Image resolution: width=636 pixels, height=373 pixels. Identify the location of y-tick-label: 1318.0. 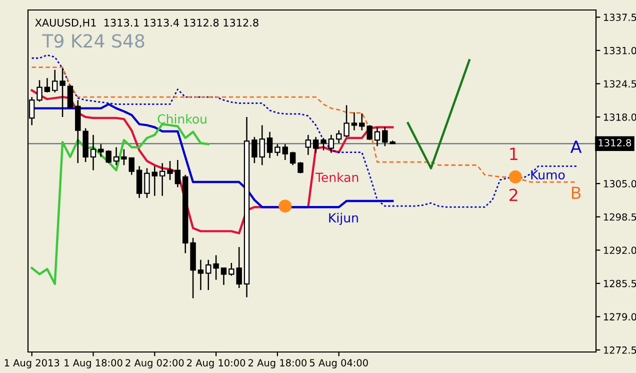
(620, 117).